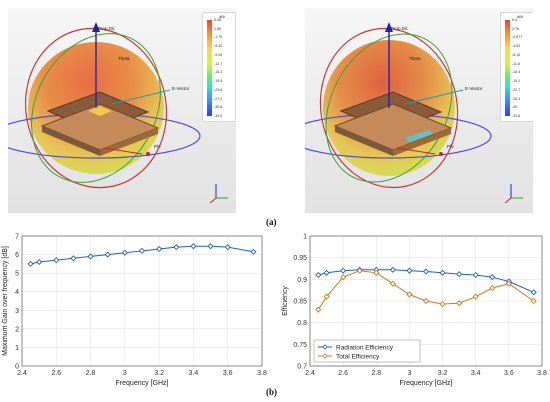  I want to click on colorbar-tick-label: 2.76, so click(515, 28).